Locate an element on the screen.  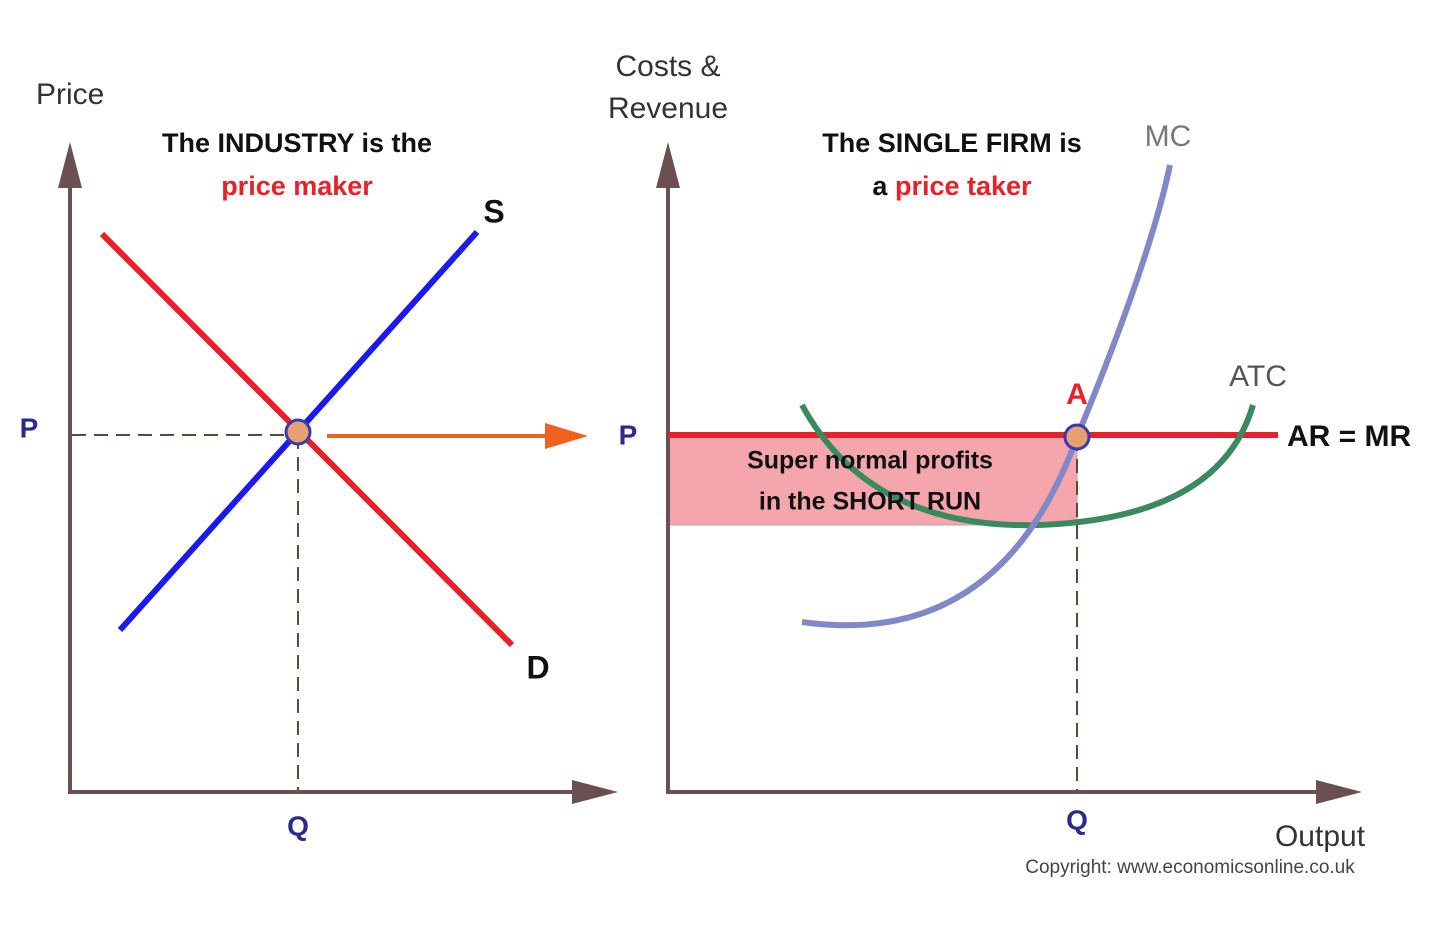
y-axis-label: Costs & is located at coordinates (667, 66).